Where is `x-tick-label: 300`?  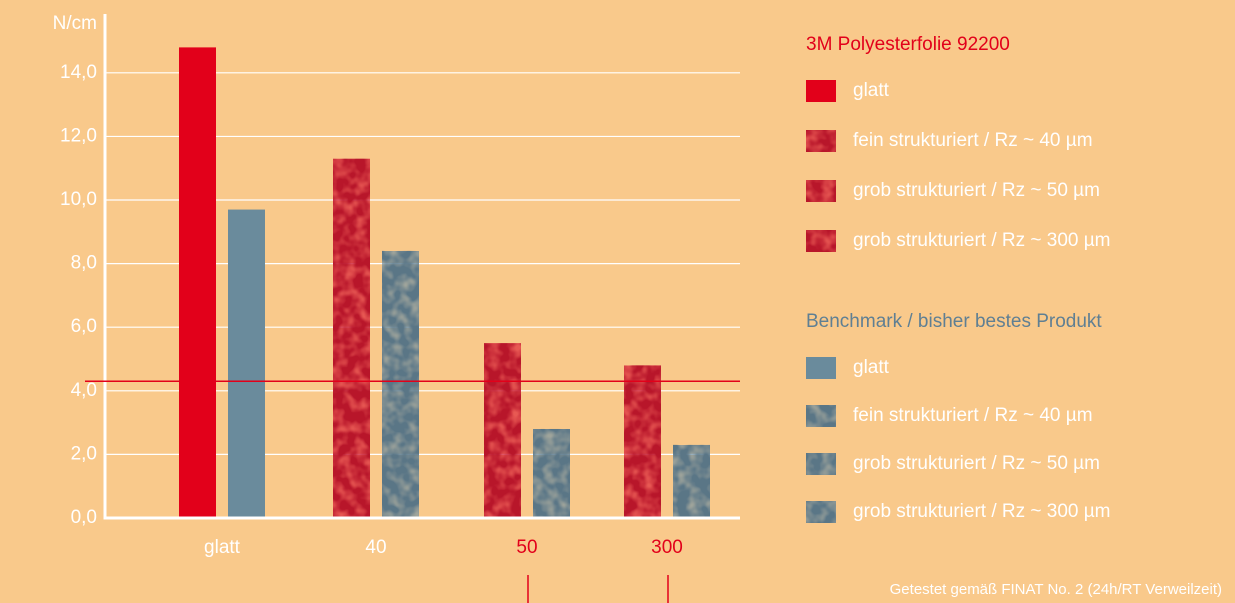 x-tick-label: 300 is located at coordinates (667, 547).